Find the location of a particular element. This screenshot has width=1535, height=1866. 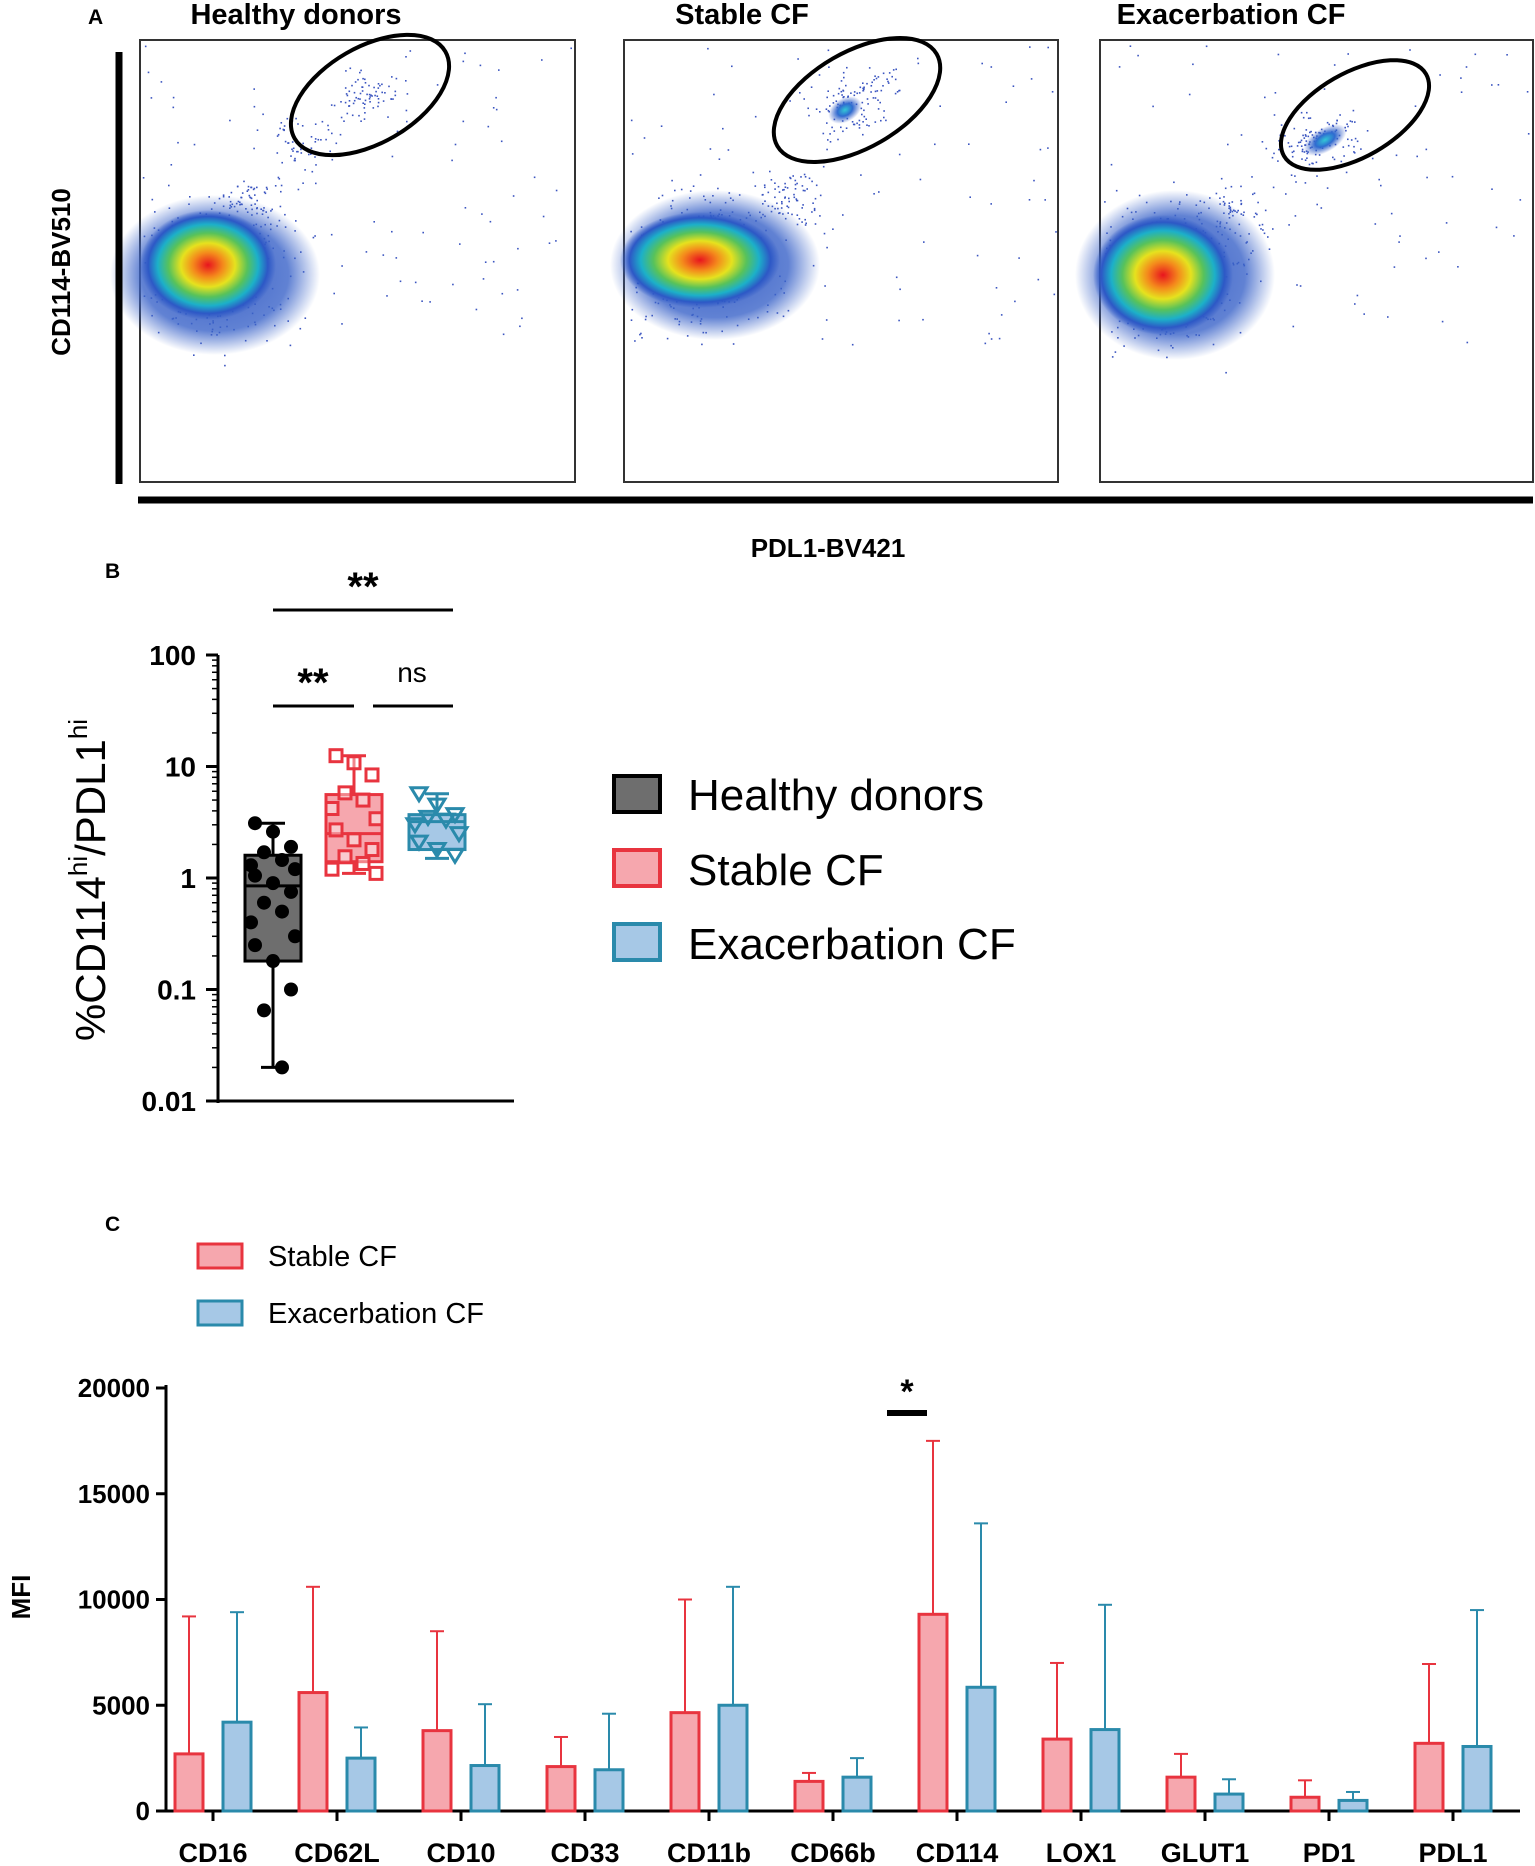

x-tick-label-c: CD114 is located at coordinates (957, 1852).